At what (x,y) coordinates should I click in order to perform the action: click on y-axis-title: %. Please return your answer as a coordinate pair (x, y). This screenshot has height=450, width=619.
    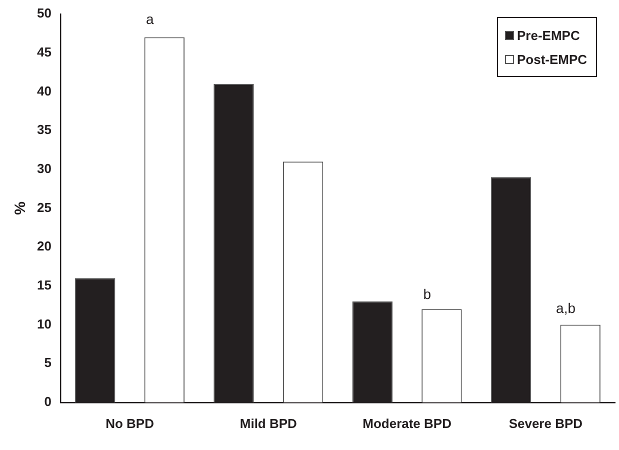
    Looking at the image, I should click on (21, 208).